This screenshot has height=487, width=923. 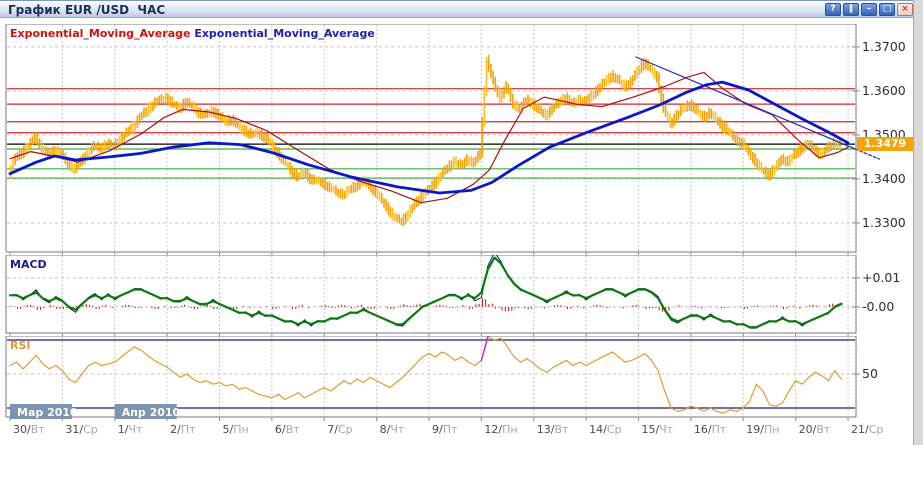 I want to click on close-button: ×, so click(x=905, y=9).